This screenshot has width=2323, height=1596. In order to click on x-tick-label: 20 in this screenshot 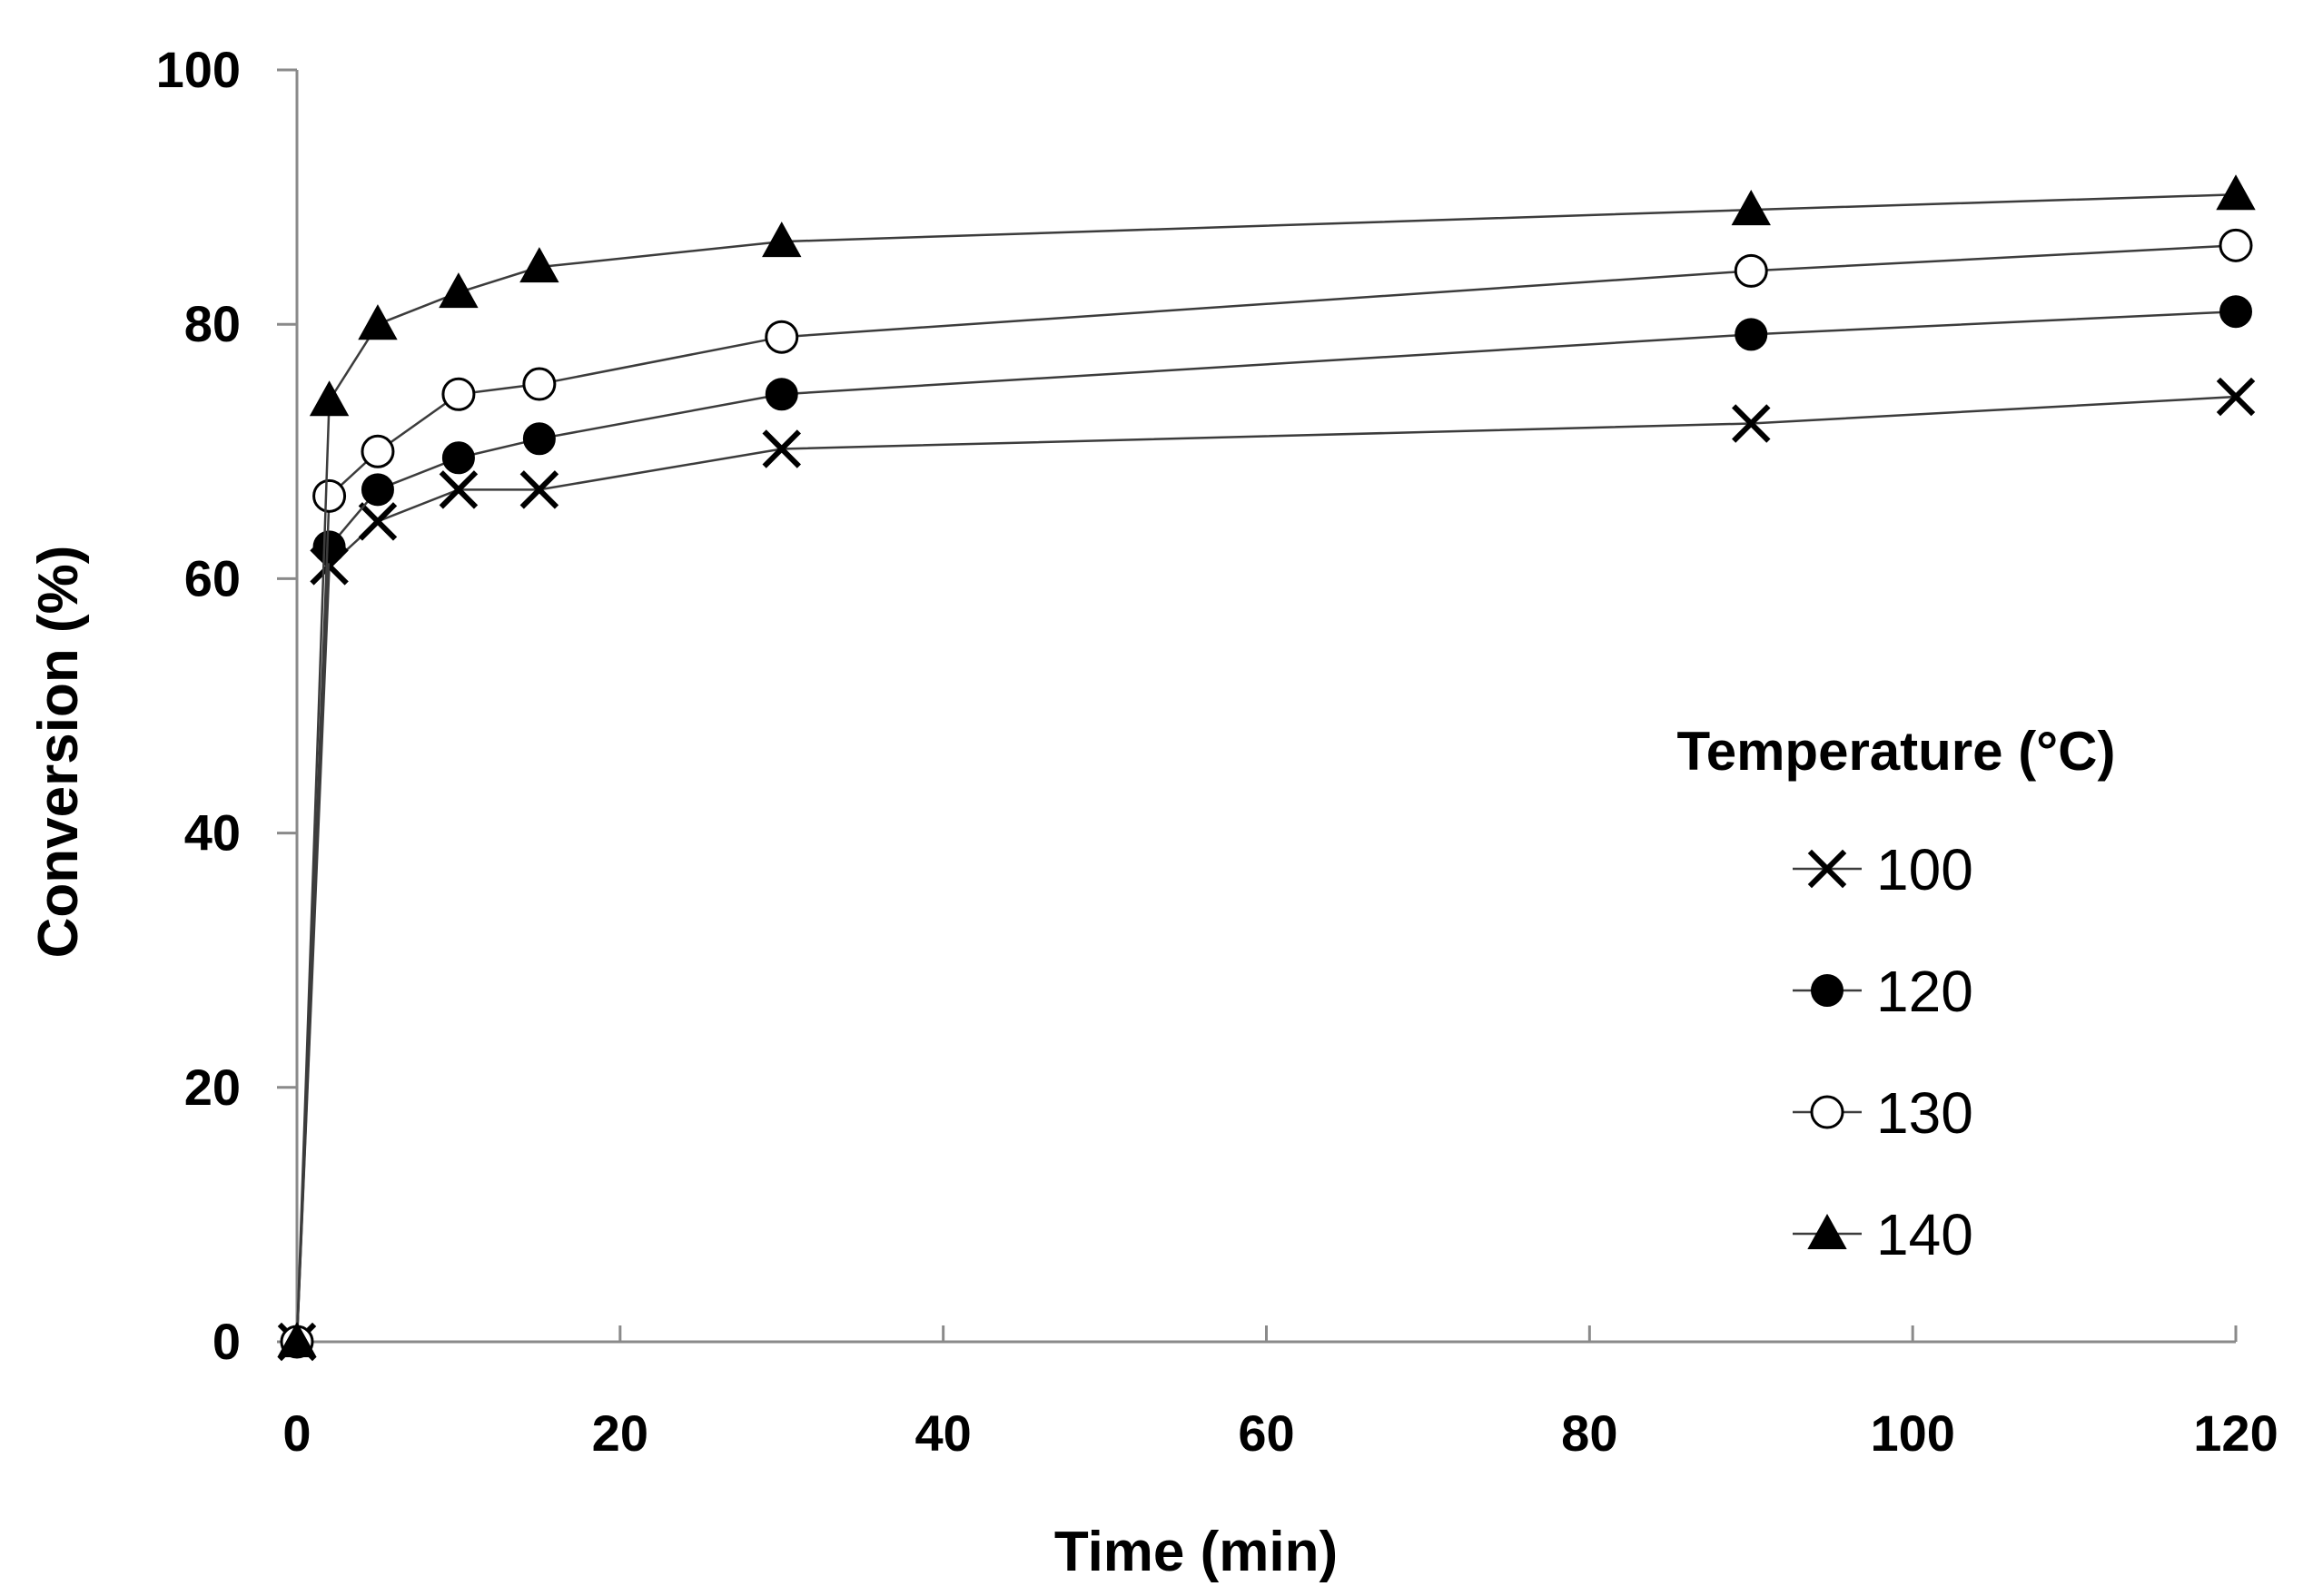, I will do `click(620, 1433)`.